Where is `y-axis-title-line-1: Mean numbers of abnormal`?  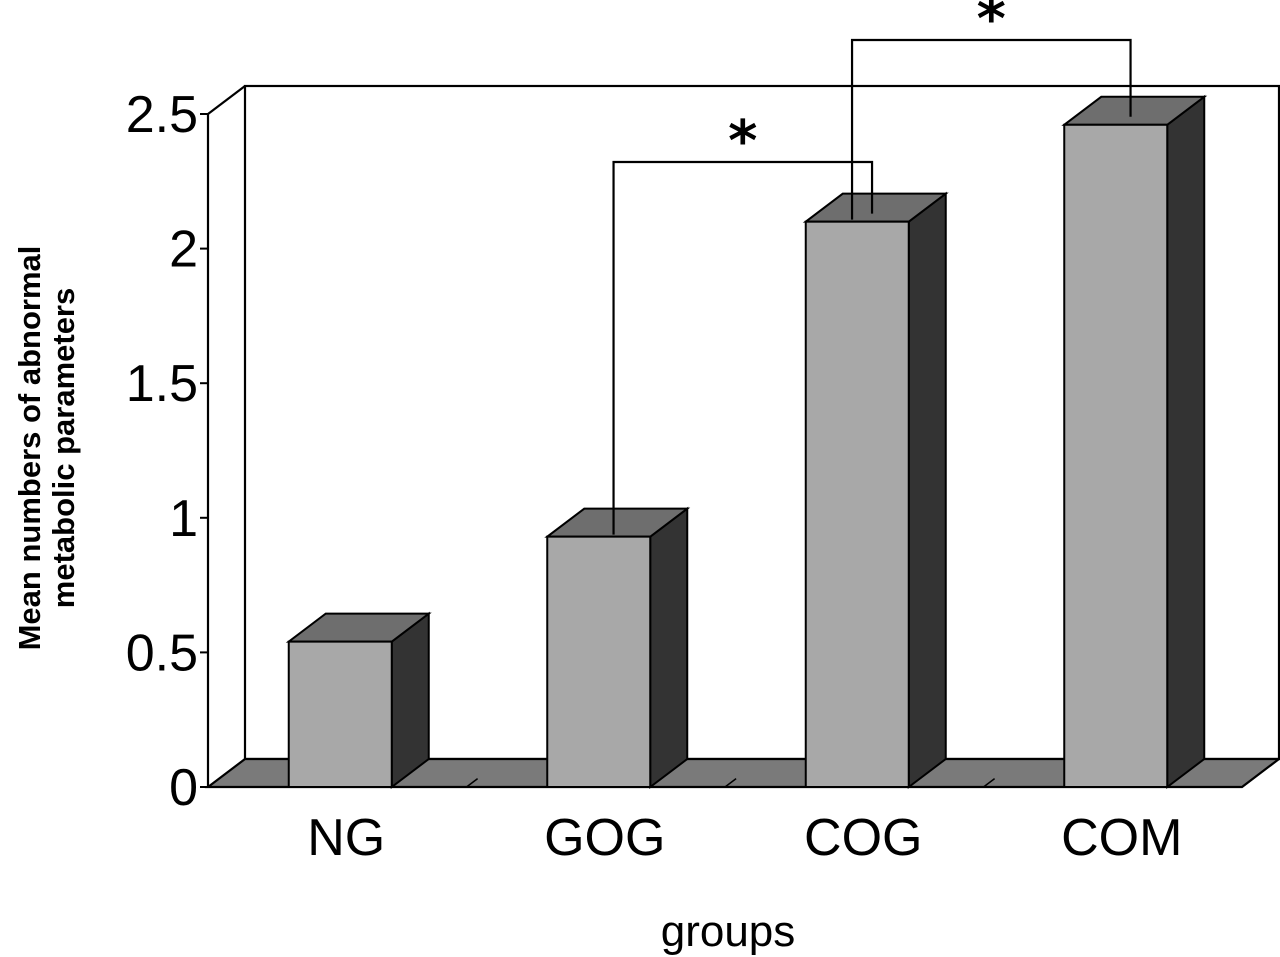 y-axis-title-line-1: Mean numbers of abnormal is located at coordinates (29, 448).